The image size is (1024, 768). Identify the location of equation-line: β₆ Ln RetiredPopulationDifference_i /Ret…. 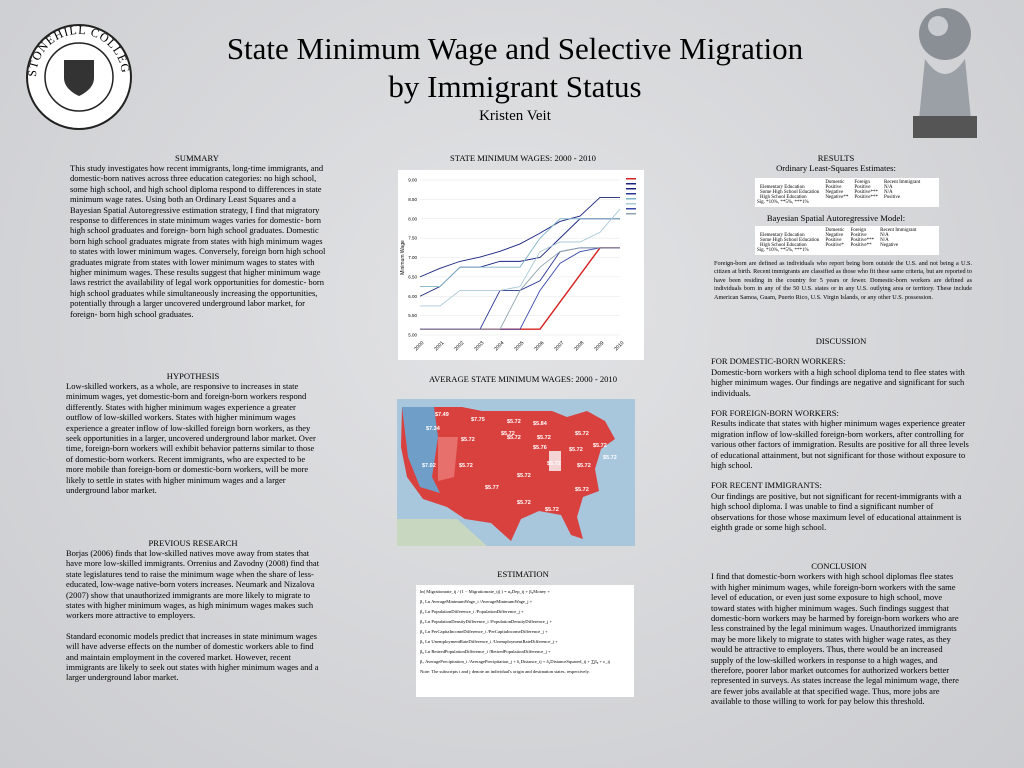
(485, 651).